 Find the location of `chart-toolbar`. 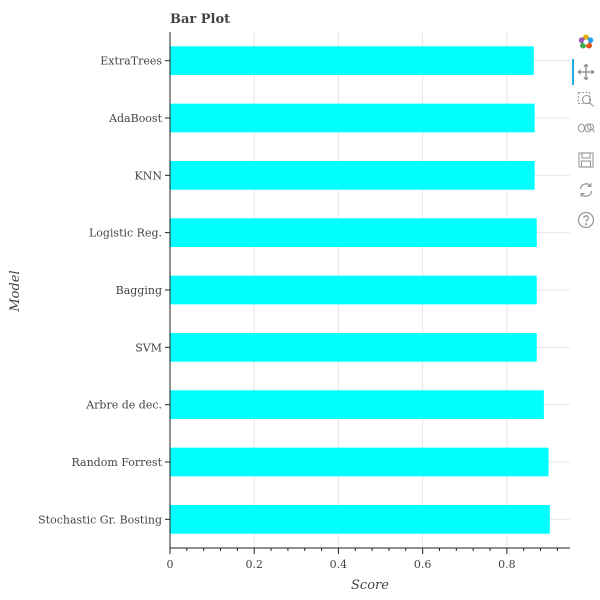

chart-toolbar is located at coordinates (586, 148).